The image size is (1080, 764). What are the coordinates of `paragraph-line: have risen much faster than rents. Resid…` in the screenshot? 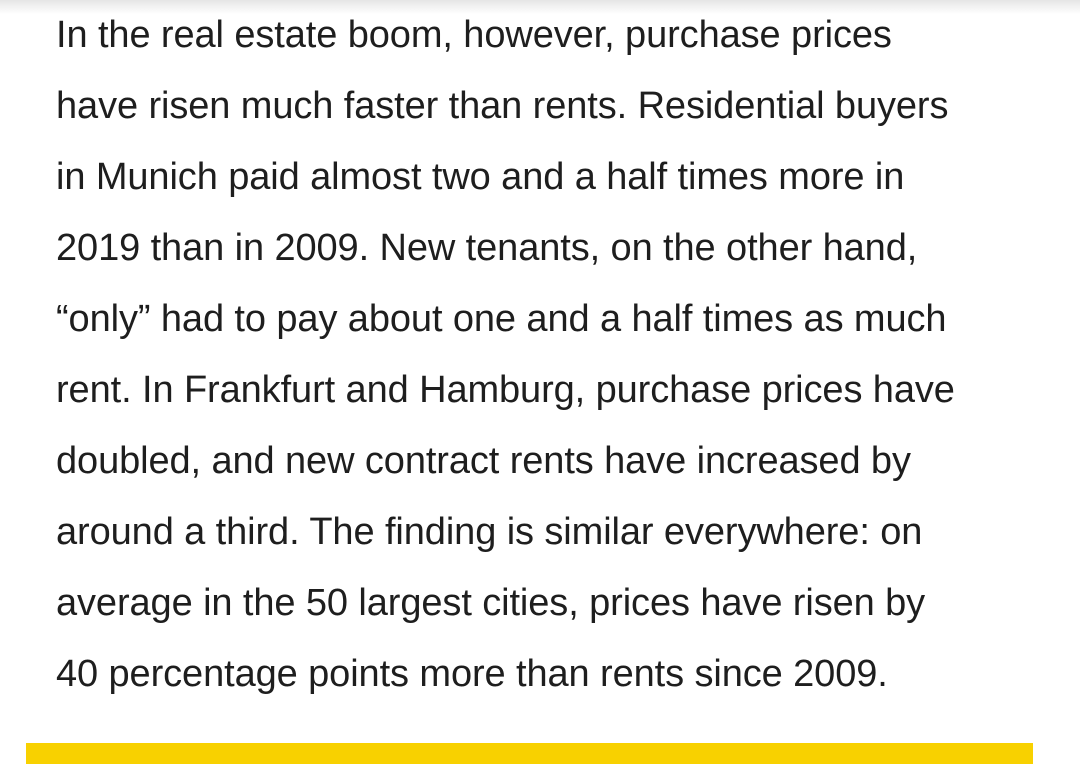 It's located at (502, 106).